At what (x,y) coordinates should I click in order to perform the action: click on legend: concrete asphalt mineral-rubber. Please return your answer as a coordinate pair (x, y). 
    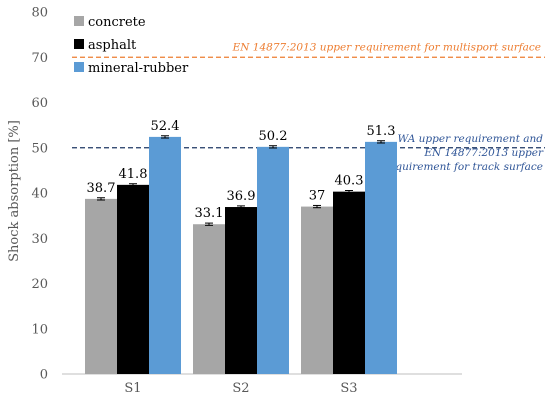
    Looking at the image, I should click on (131, 45).